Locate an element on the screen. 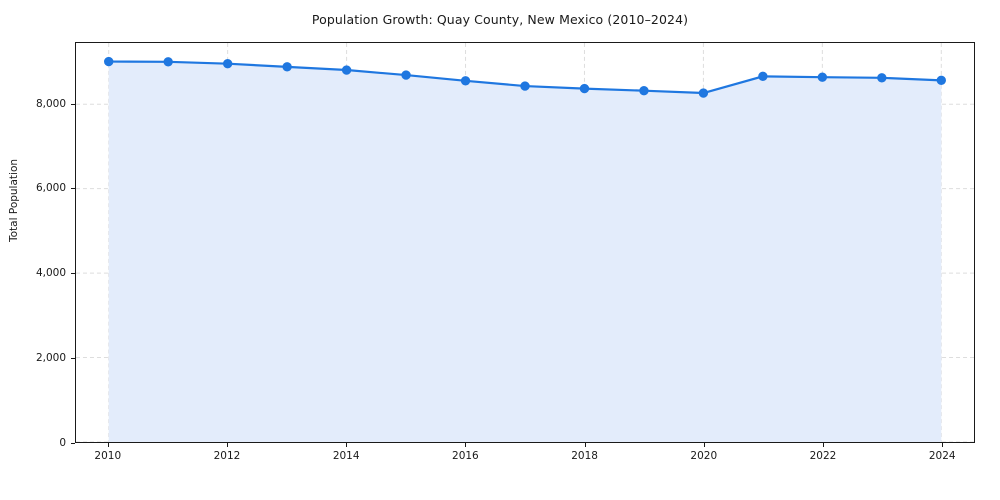  x-tick-label: 2016 is located at coordinates (465, 456).